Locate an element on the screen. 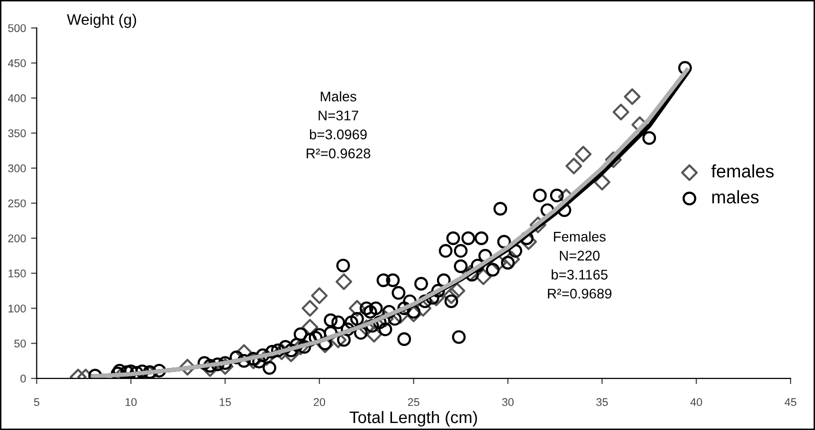 This screenshot has height=430, width=815. x-tick-label: 35 is located at coordinates (602, 402).